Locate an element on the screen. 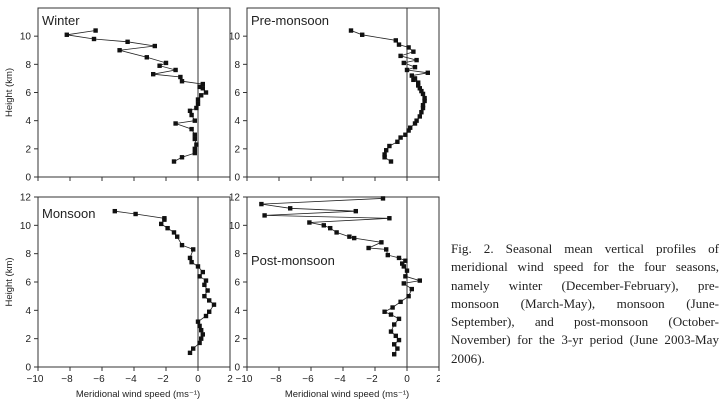 The height and width of the screenshot is (405, 720). p3-xtick-label: −2 is located at coordinates (163, 379).